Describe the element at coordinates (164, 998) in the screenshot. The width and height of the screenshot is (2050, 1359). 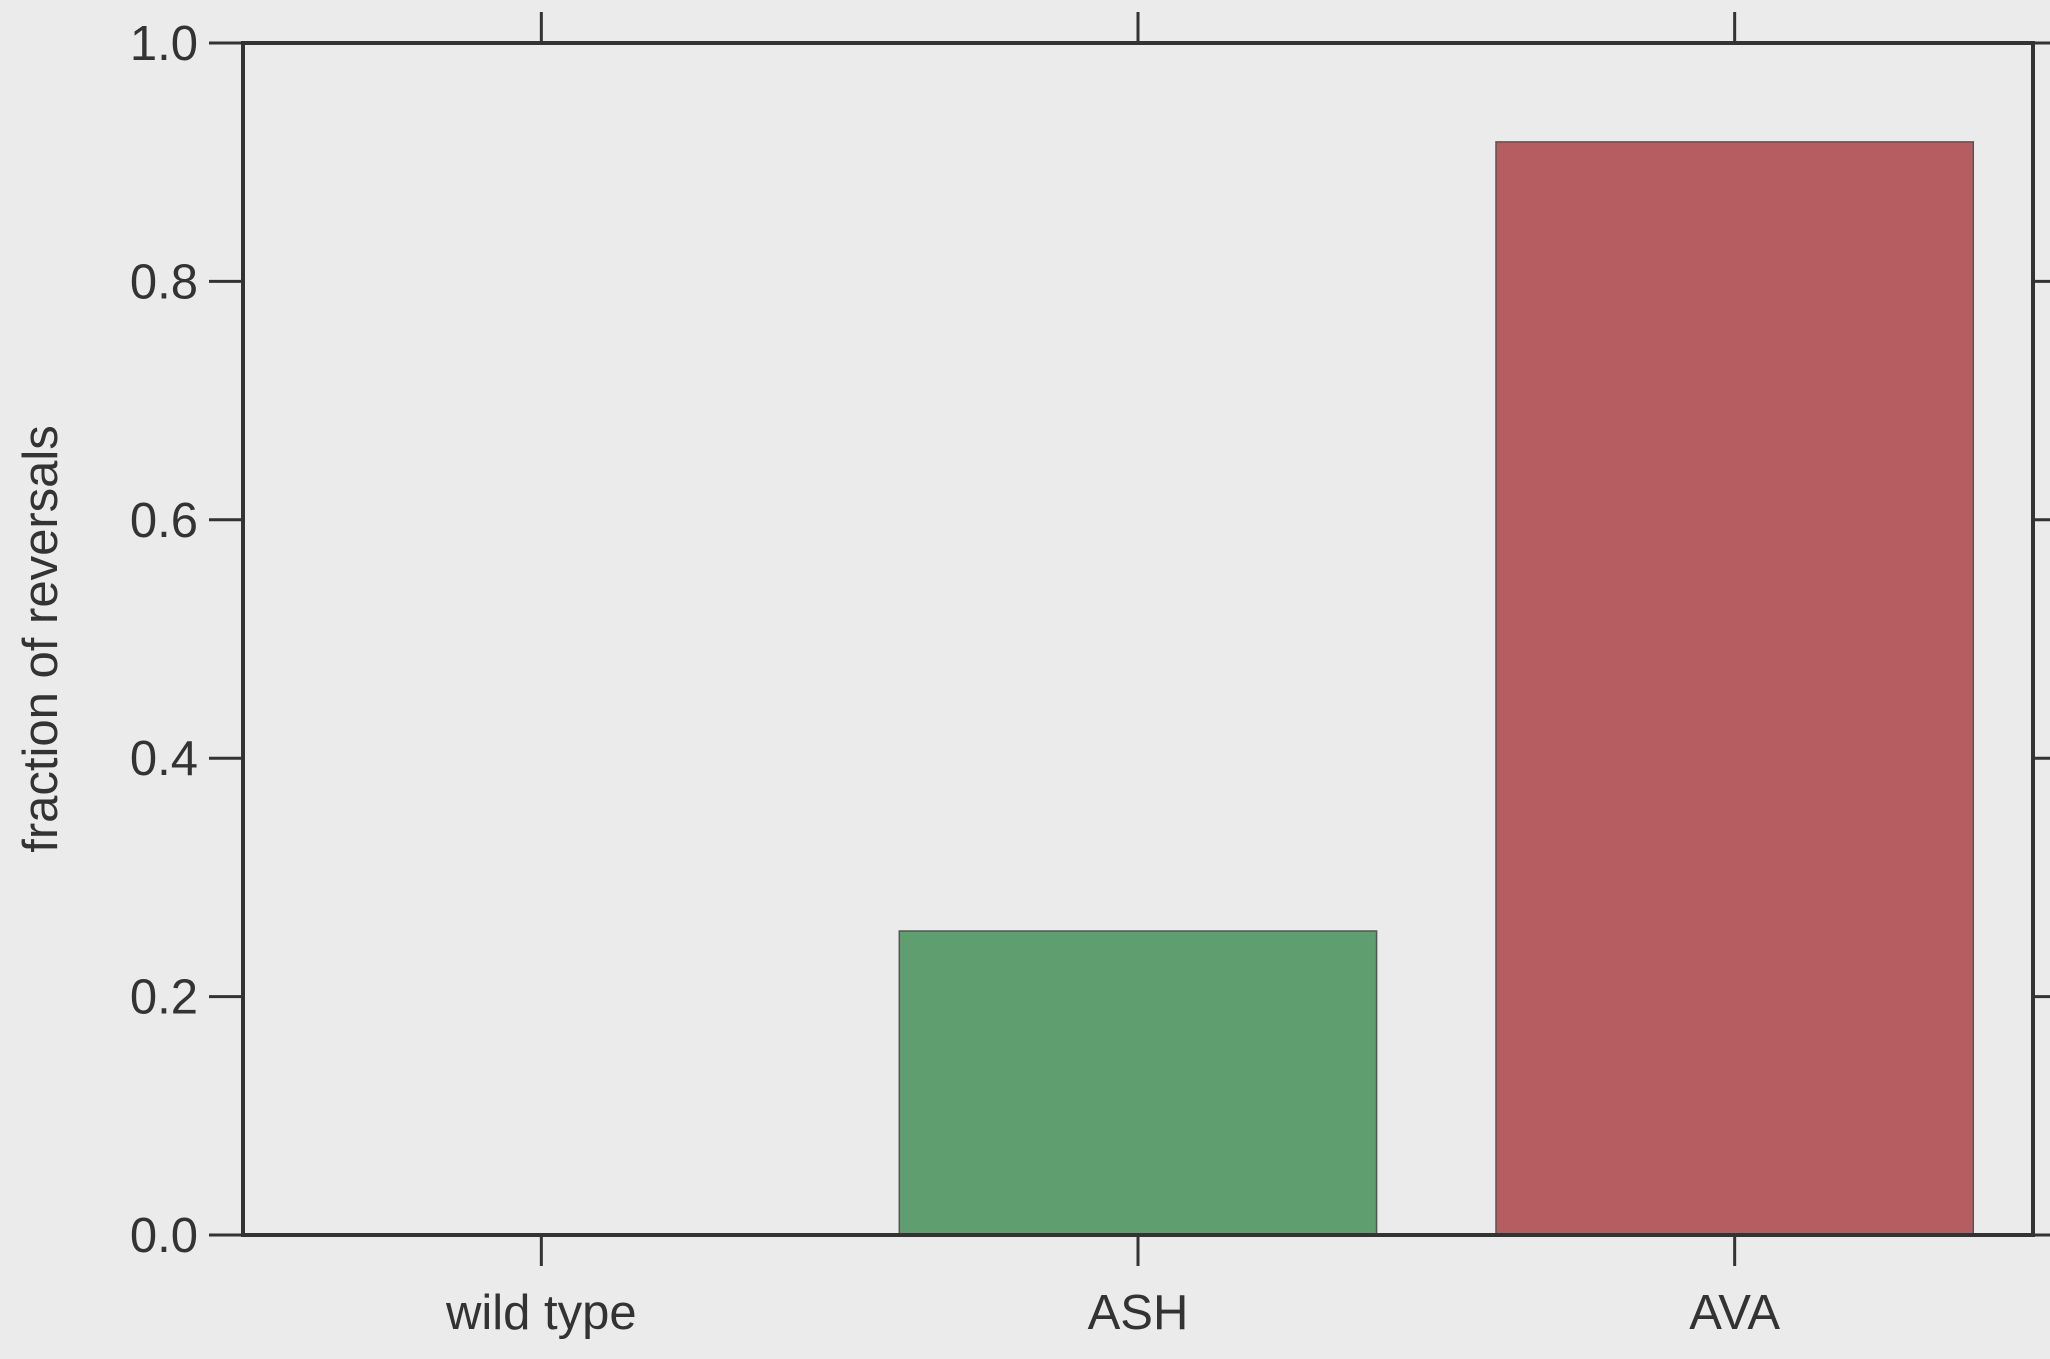
I see `y-tick-label: 0.2` at that location.